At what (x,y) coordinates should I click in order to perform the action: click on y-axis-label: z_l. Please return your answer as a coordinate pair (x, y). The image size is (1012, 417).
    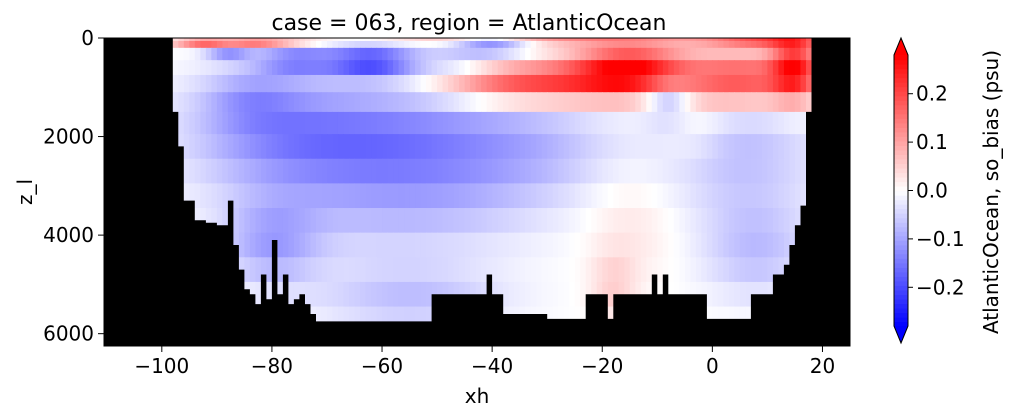
    Looking at the image, I should click on (25, 192).